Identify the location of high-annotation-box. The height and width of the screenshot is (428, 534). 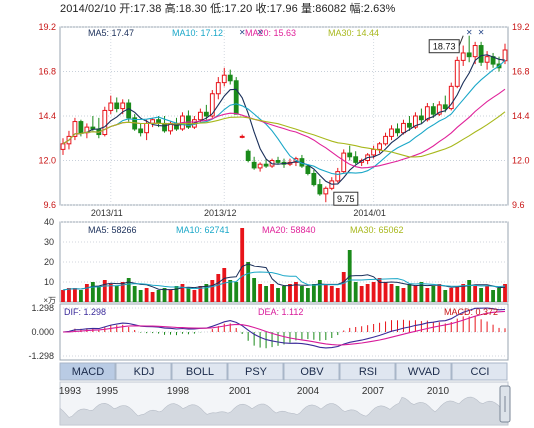
(444, 46).